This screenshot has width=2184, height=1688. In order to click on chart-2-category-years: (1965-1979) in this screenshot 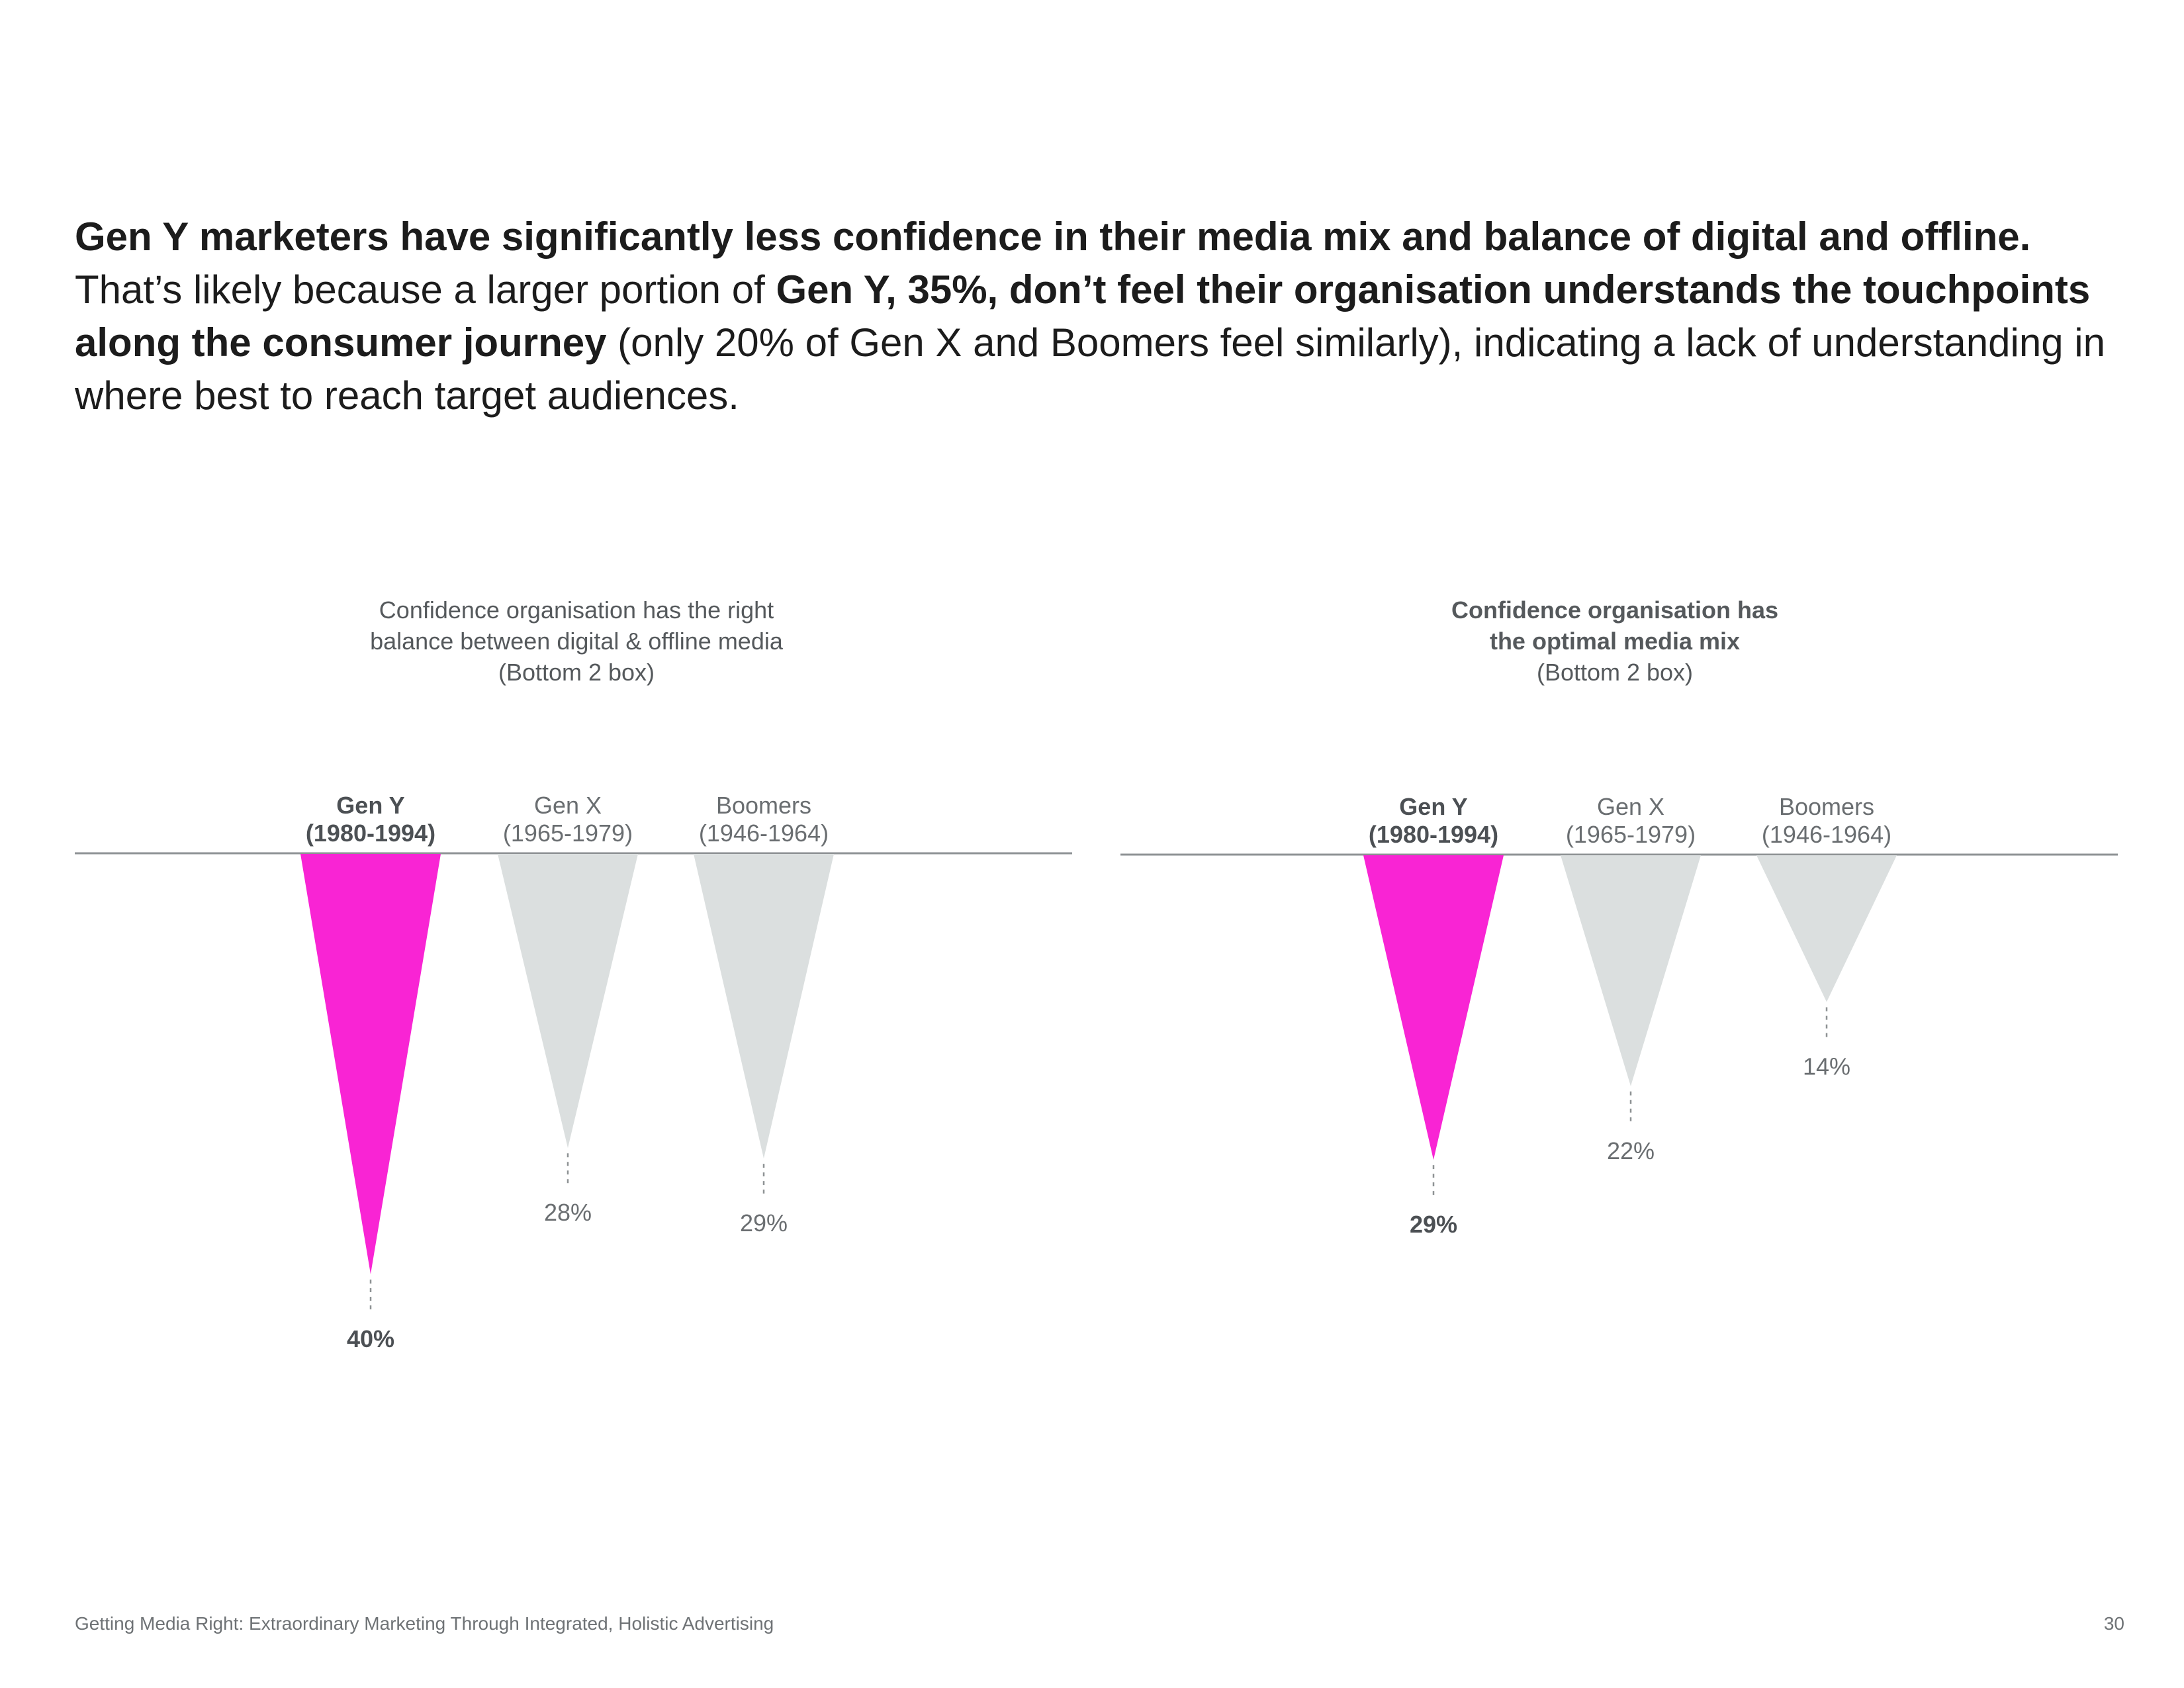, I will do `click(1631, 834)`.